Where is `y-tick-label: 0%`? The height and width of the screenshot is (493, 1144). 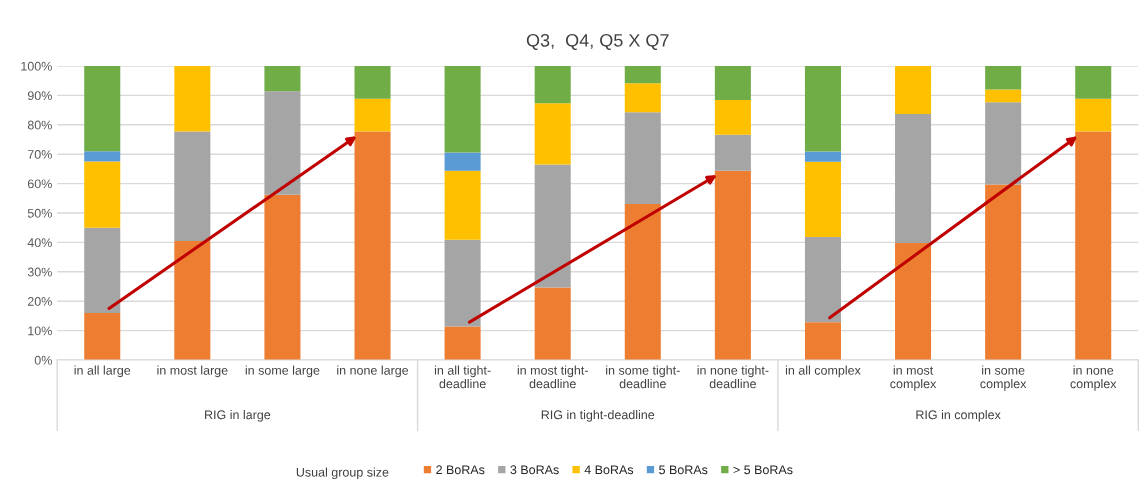 y-tick-label: 0% is located at coordinates (43, 360).